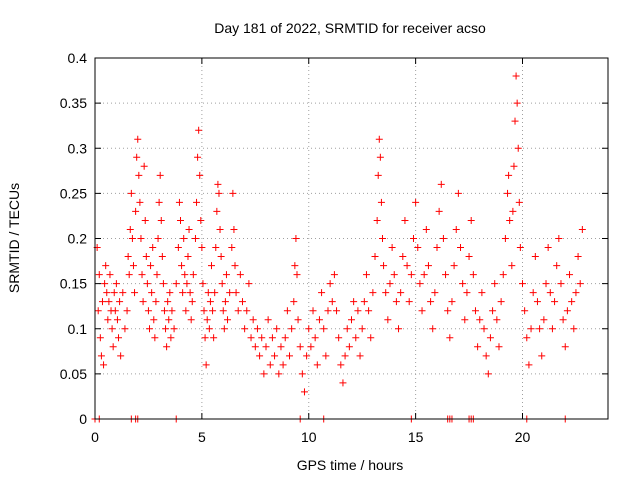 The height and width of the screenshot is (480, 640). Describe the element at coordinates (95, 437) in the screenshot. I see `x-tick-label: 0` at that location.